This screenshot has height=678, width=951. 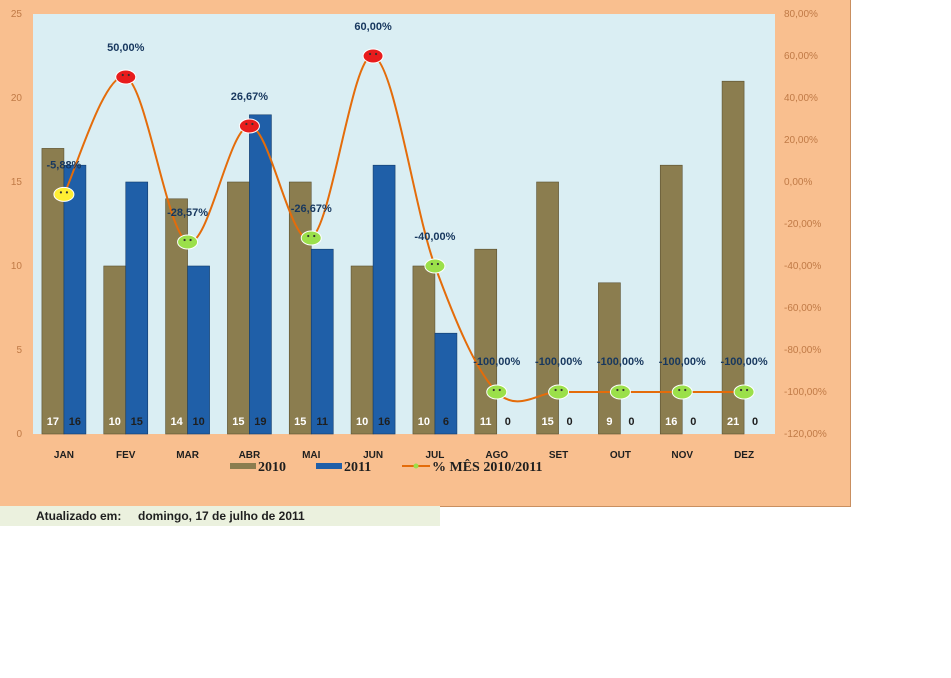 I want to click on category-label: AGO, so click(x=496, y=455).